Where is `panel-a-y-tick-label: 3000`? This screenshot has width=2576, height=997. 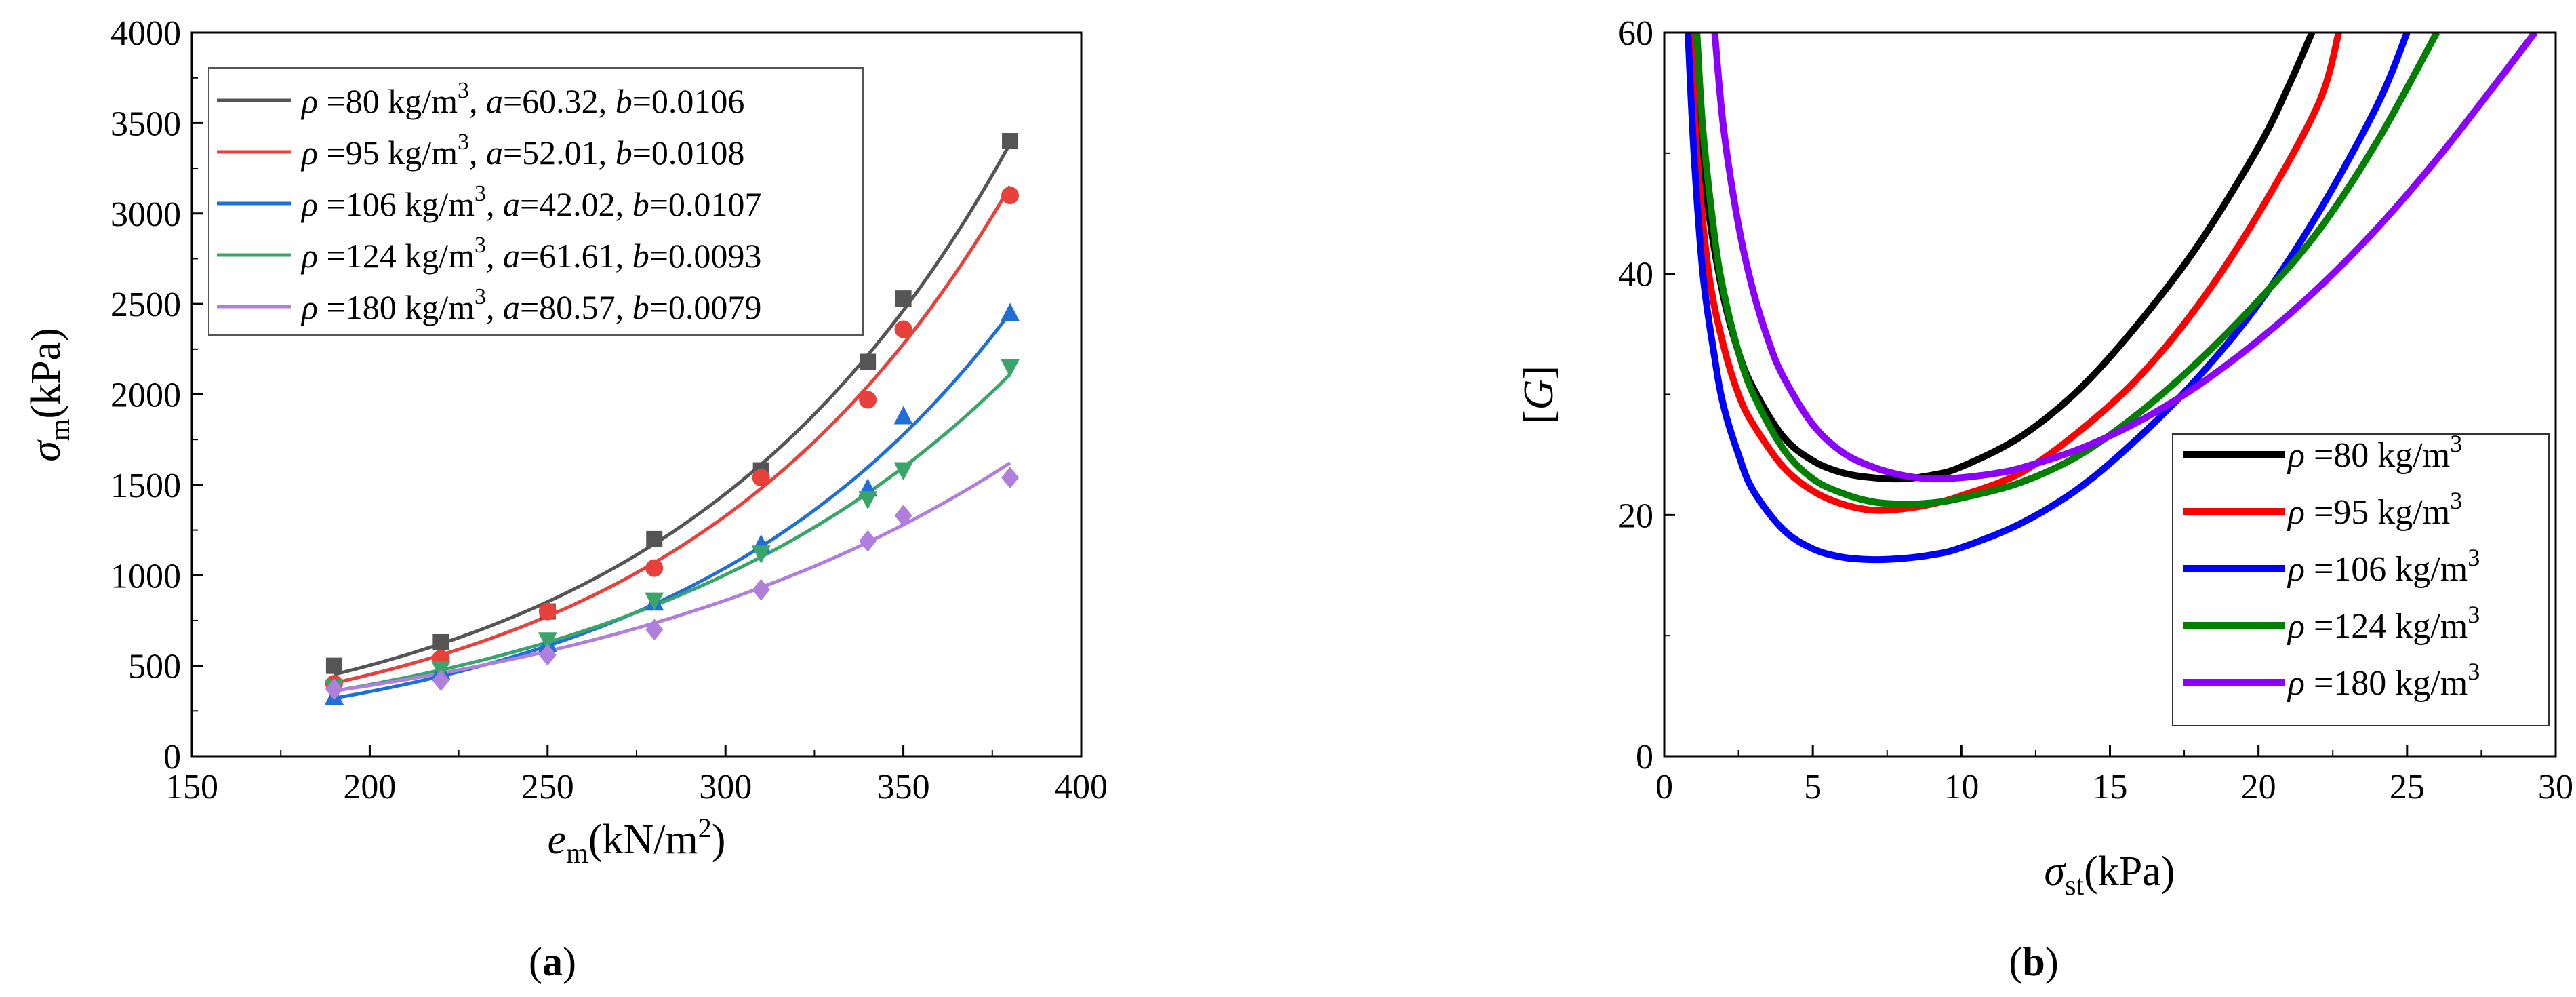
panel-a-y-tick-label: 3000 is located at coordinates (145, 214).